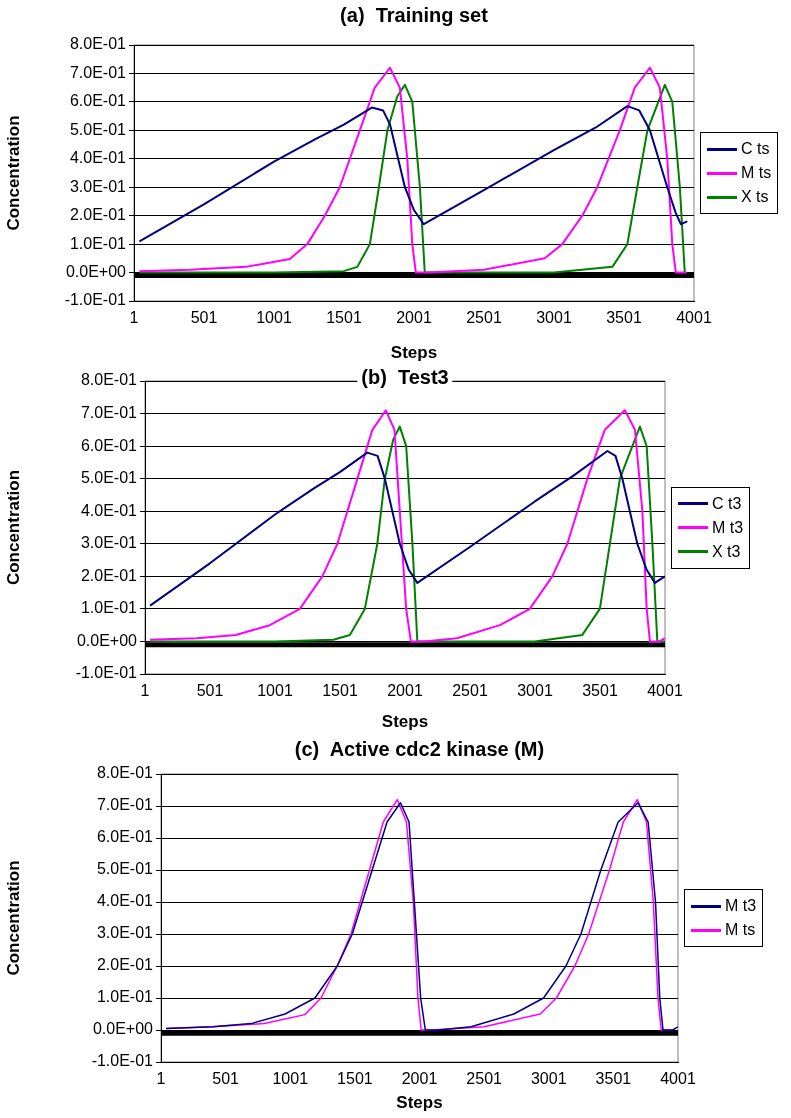 The image size is (791, 1118). Describe the element at coordinates (755, 149) in the screenshot. I see `legend-label: C ts` at that location.